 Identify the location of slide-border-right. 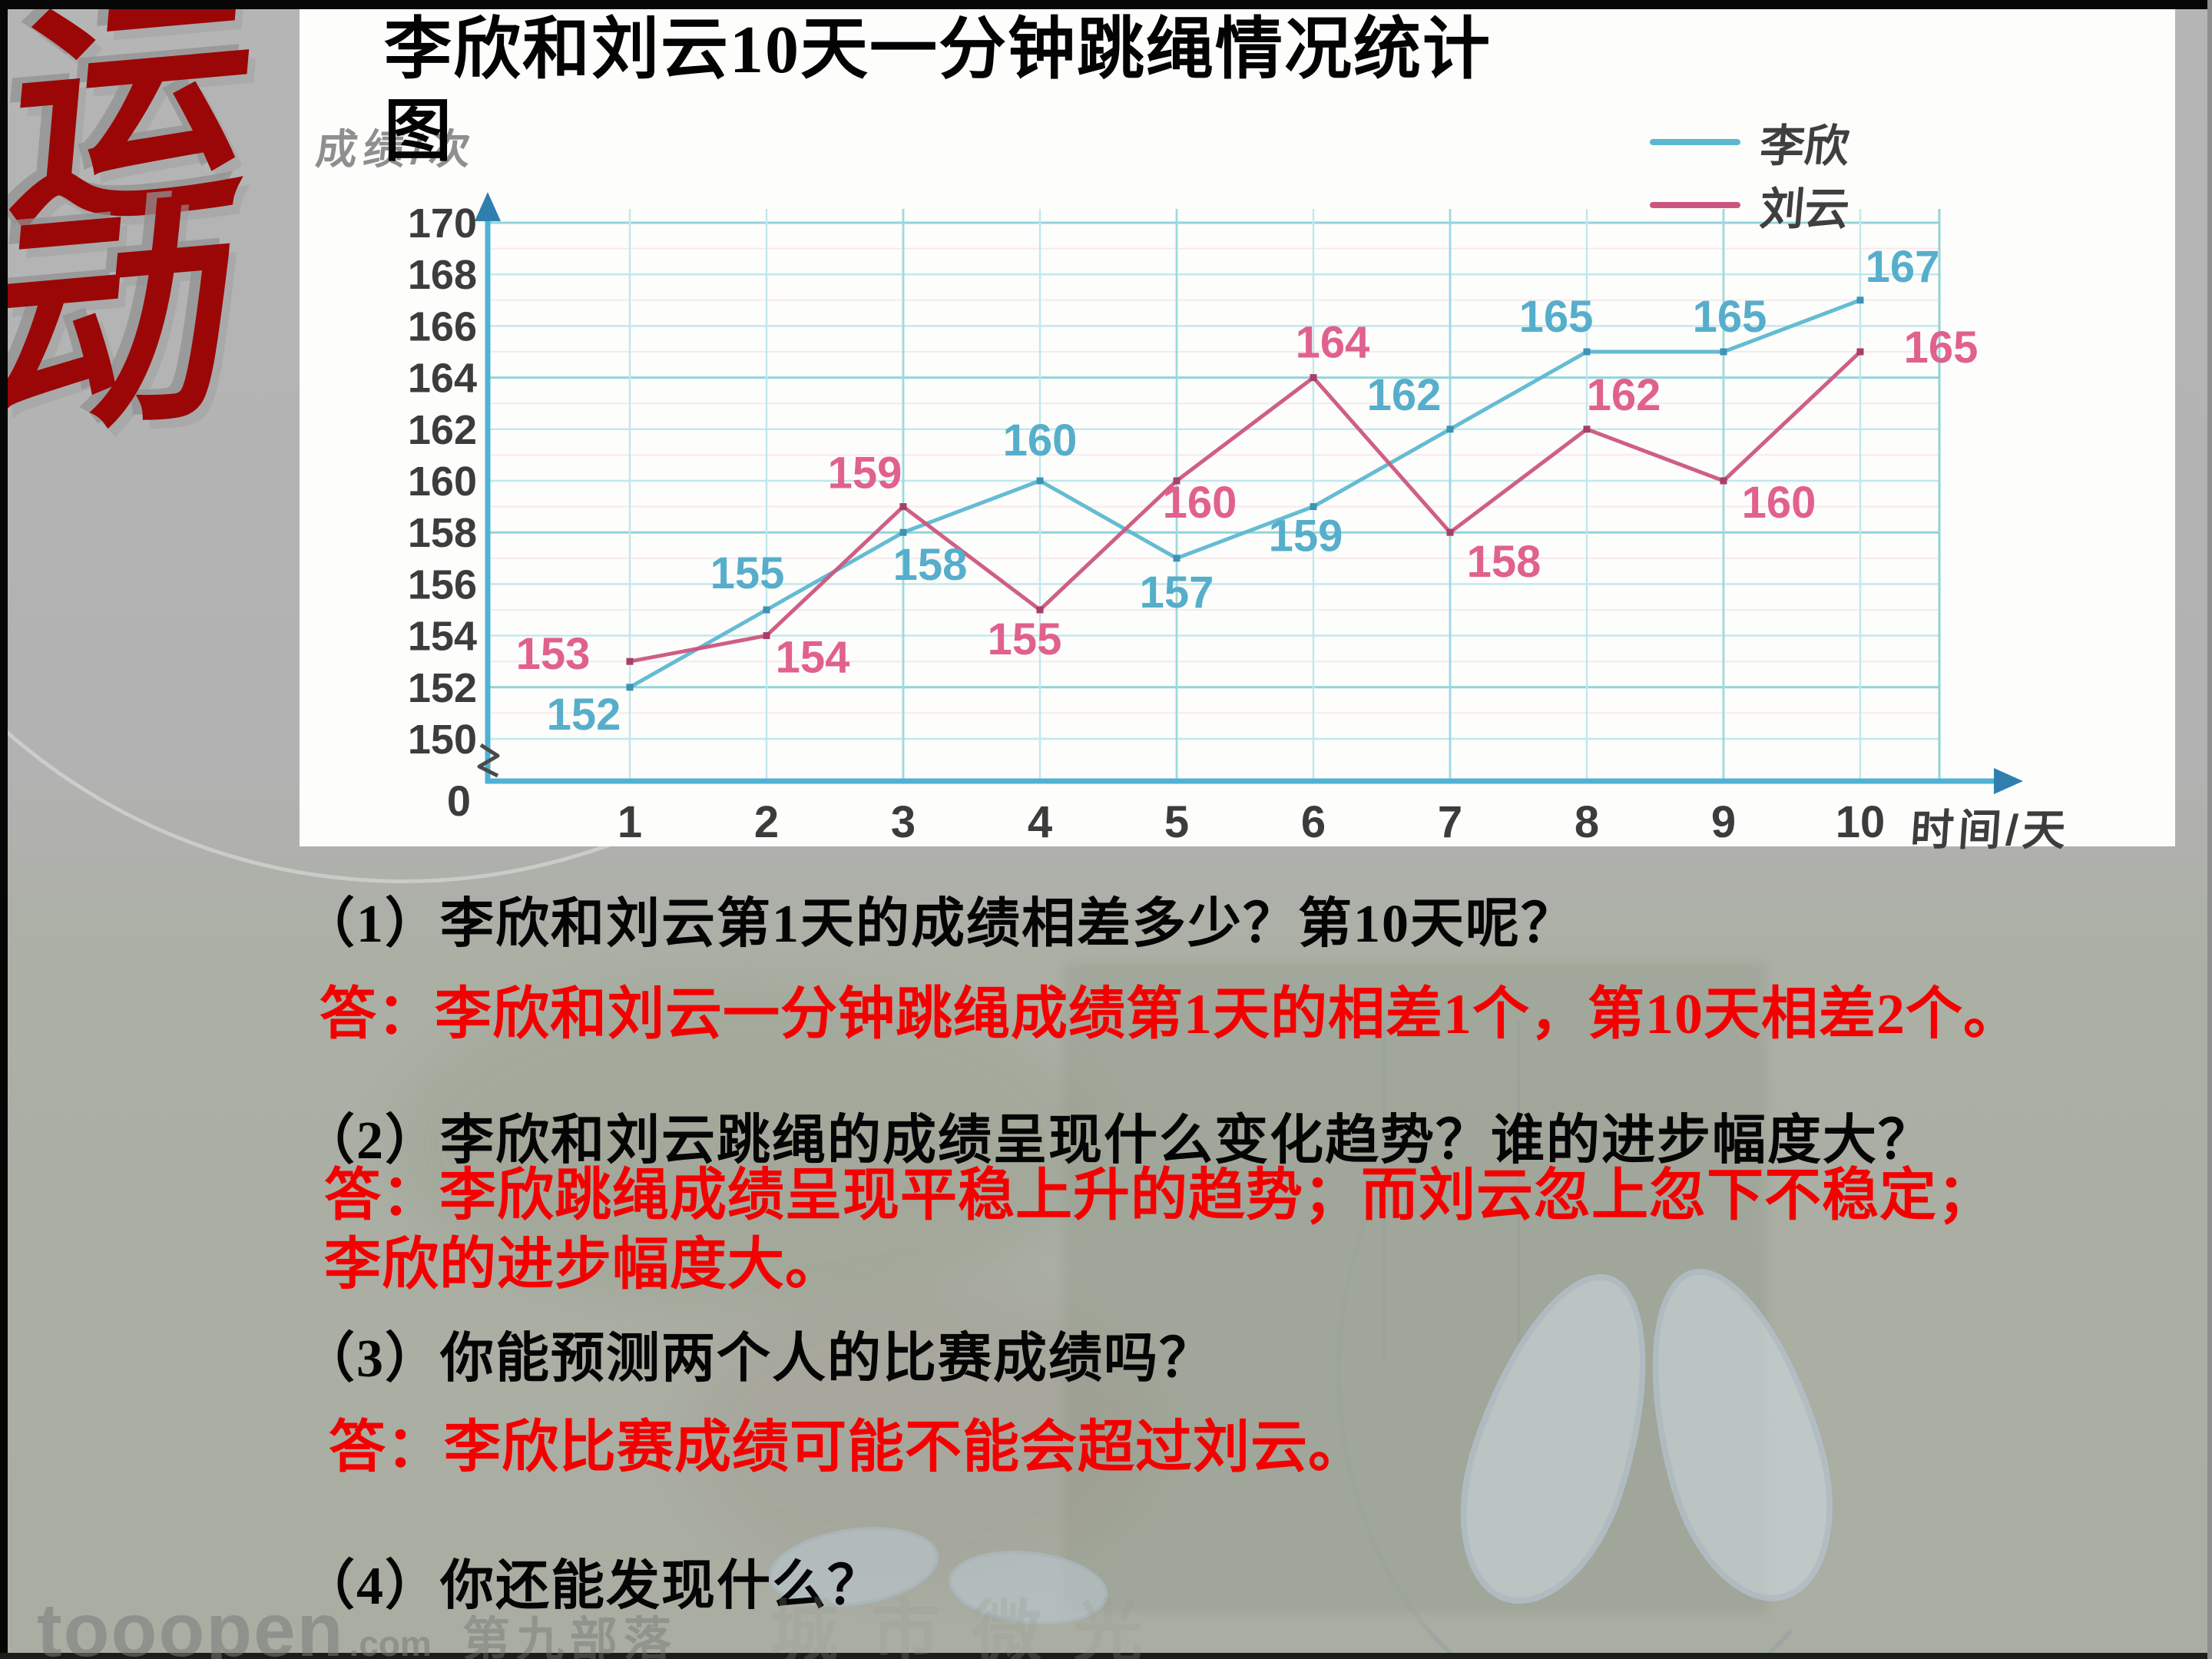
(2209, 829).